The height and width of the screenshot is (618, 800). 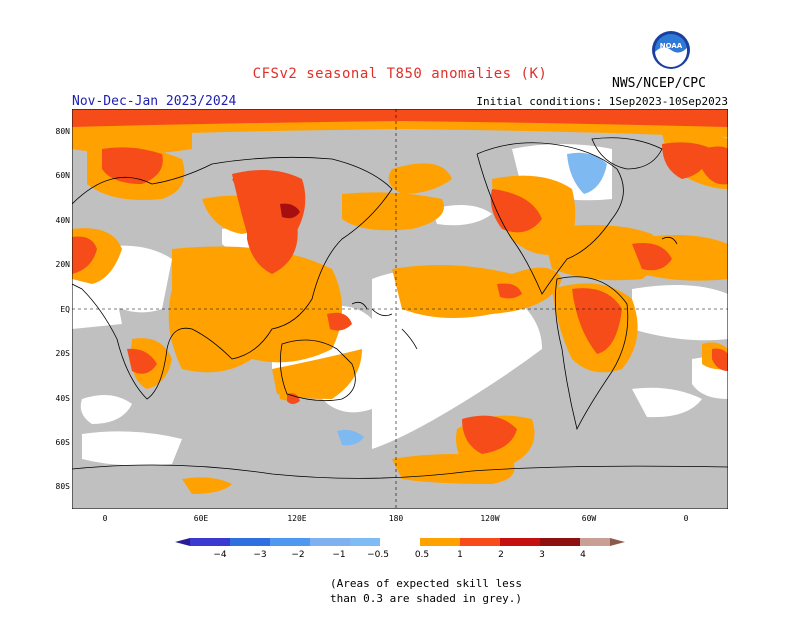 What do you see at coordinates (297, 555) in the screenshot?
I see `colorbar-tick: −2` at bounding box center [297, 555].